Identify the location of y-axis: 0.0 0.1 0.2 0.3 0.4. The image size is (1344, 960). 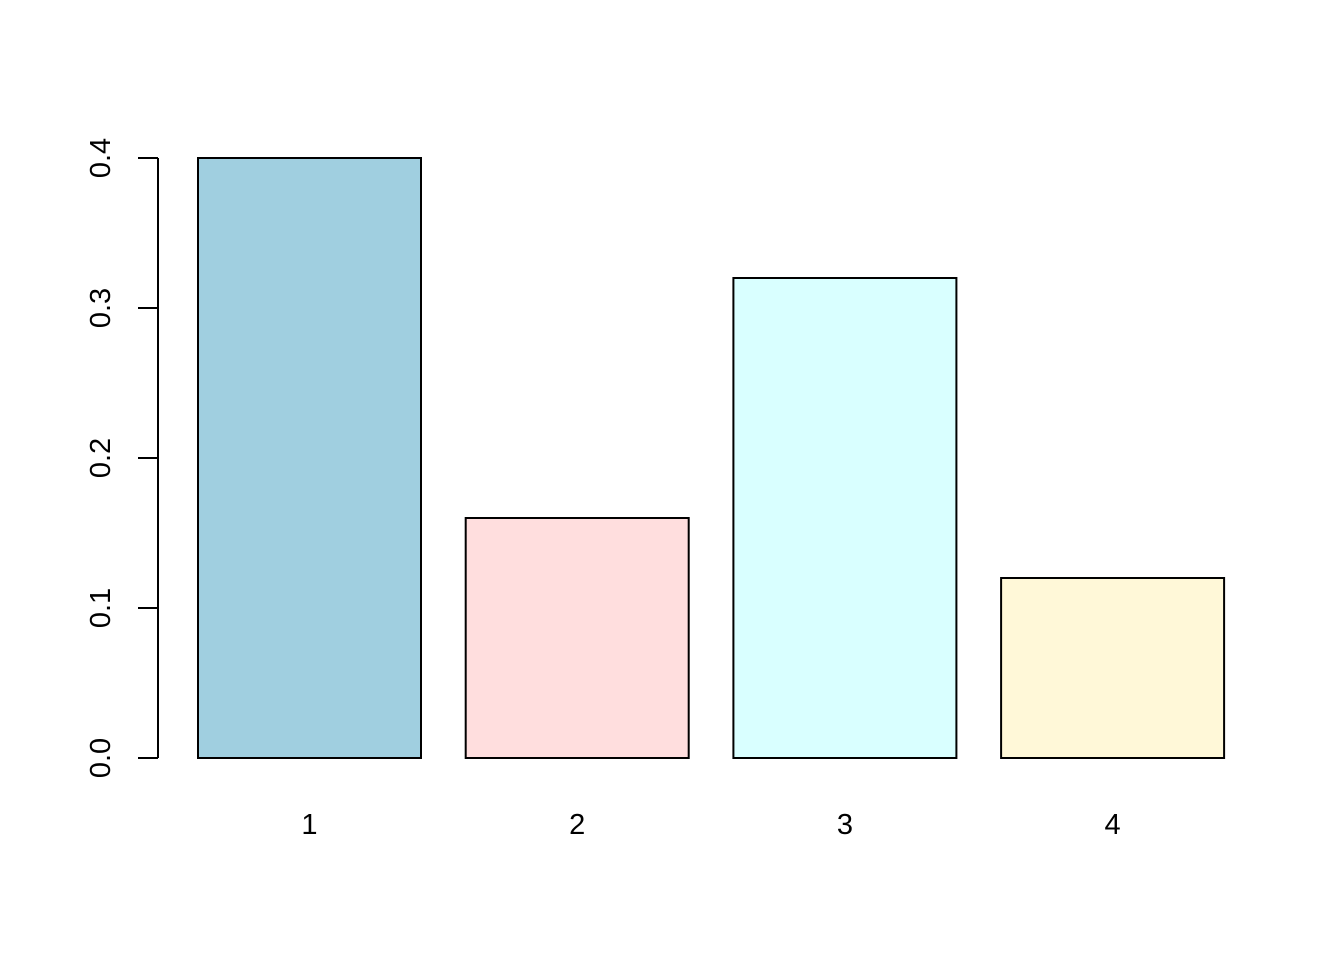
(122, 458).